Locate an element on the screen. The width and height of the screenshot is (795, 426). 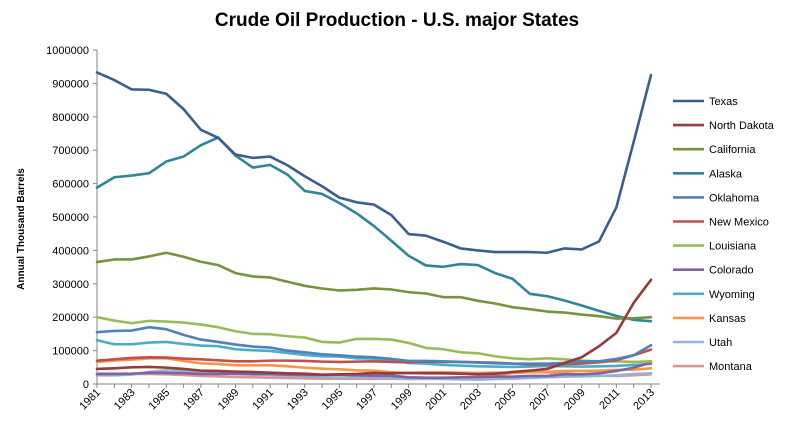
legend-label-alaska: Alaska is located at coordinates (726, 174).